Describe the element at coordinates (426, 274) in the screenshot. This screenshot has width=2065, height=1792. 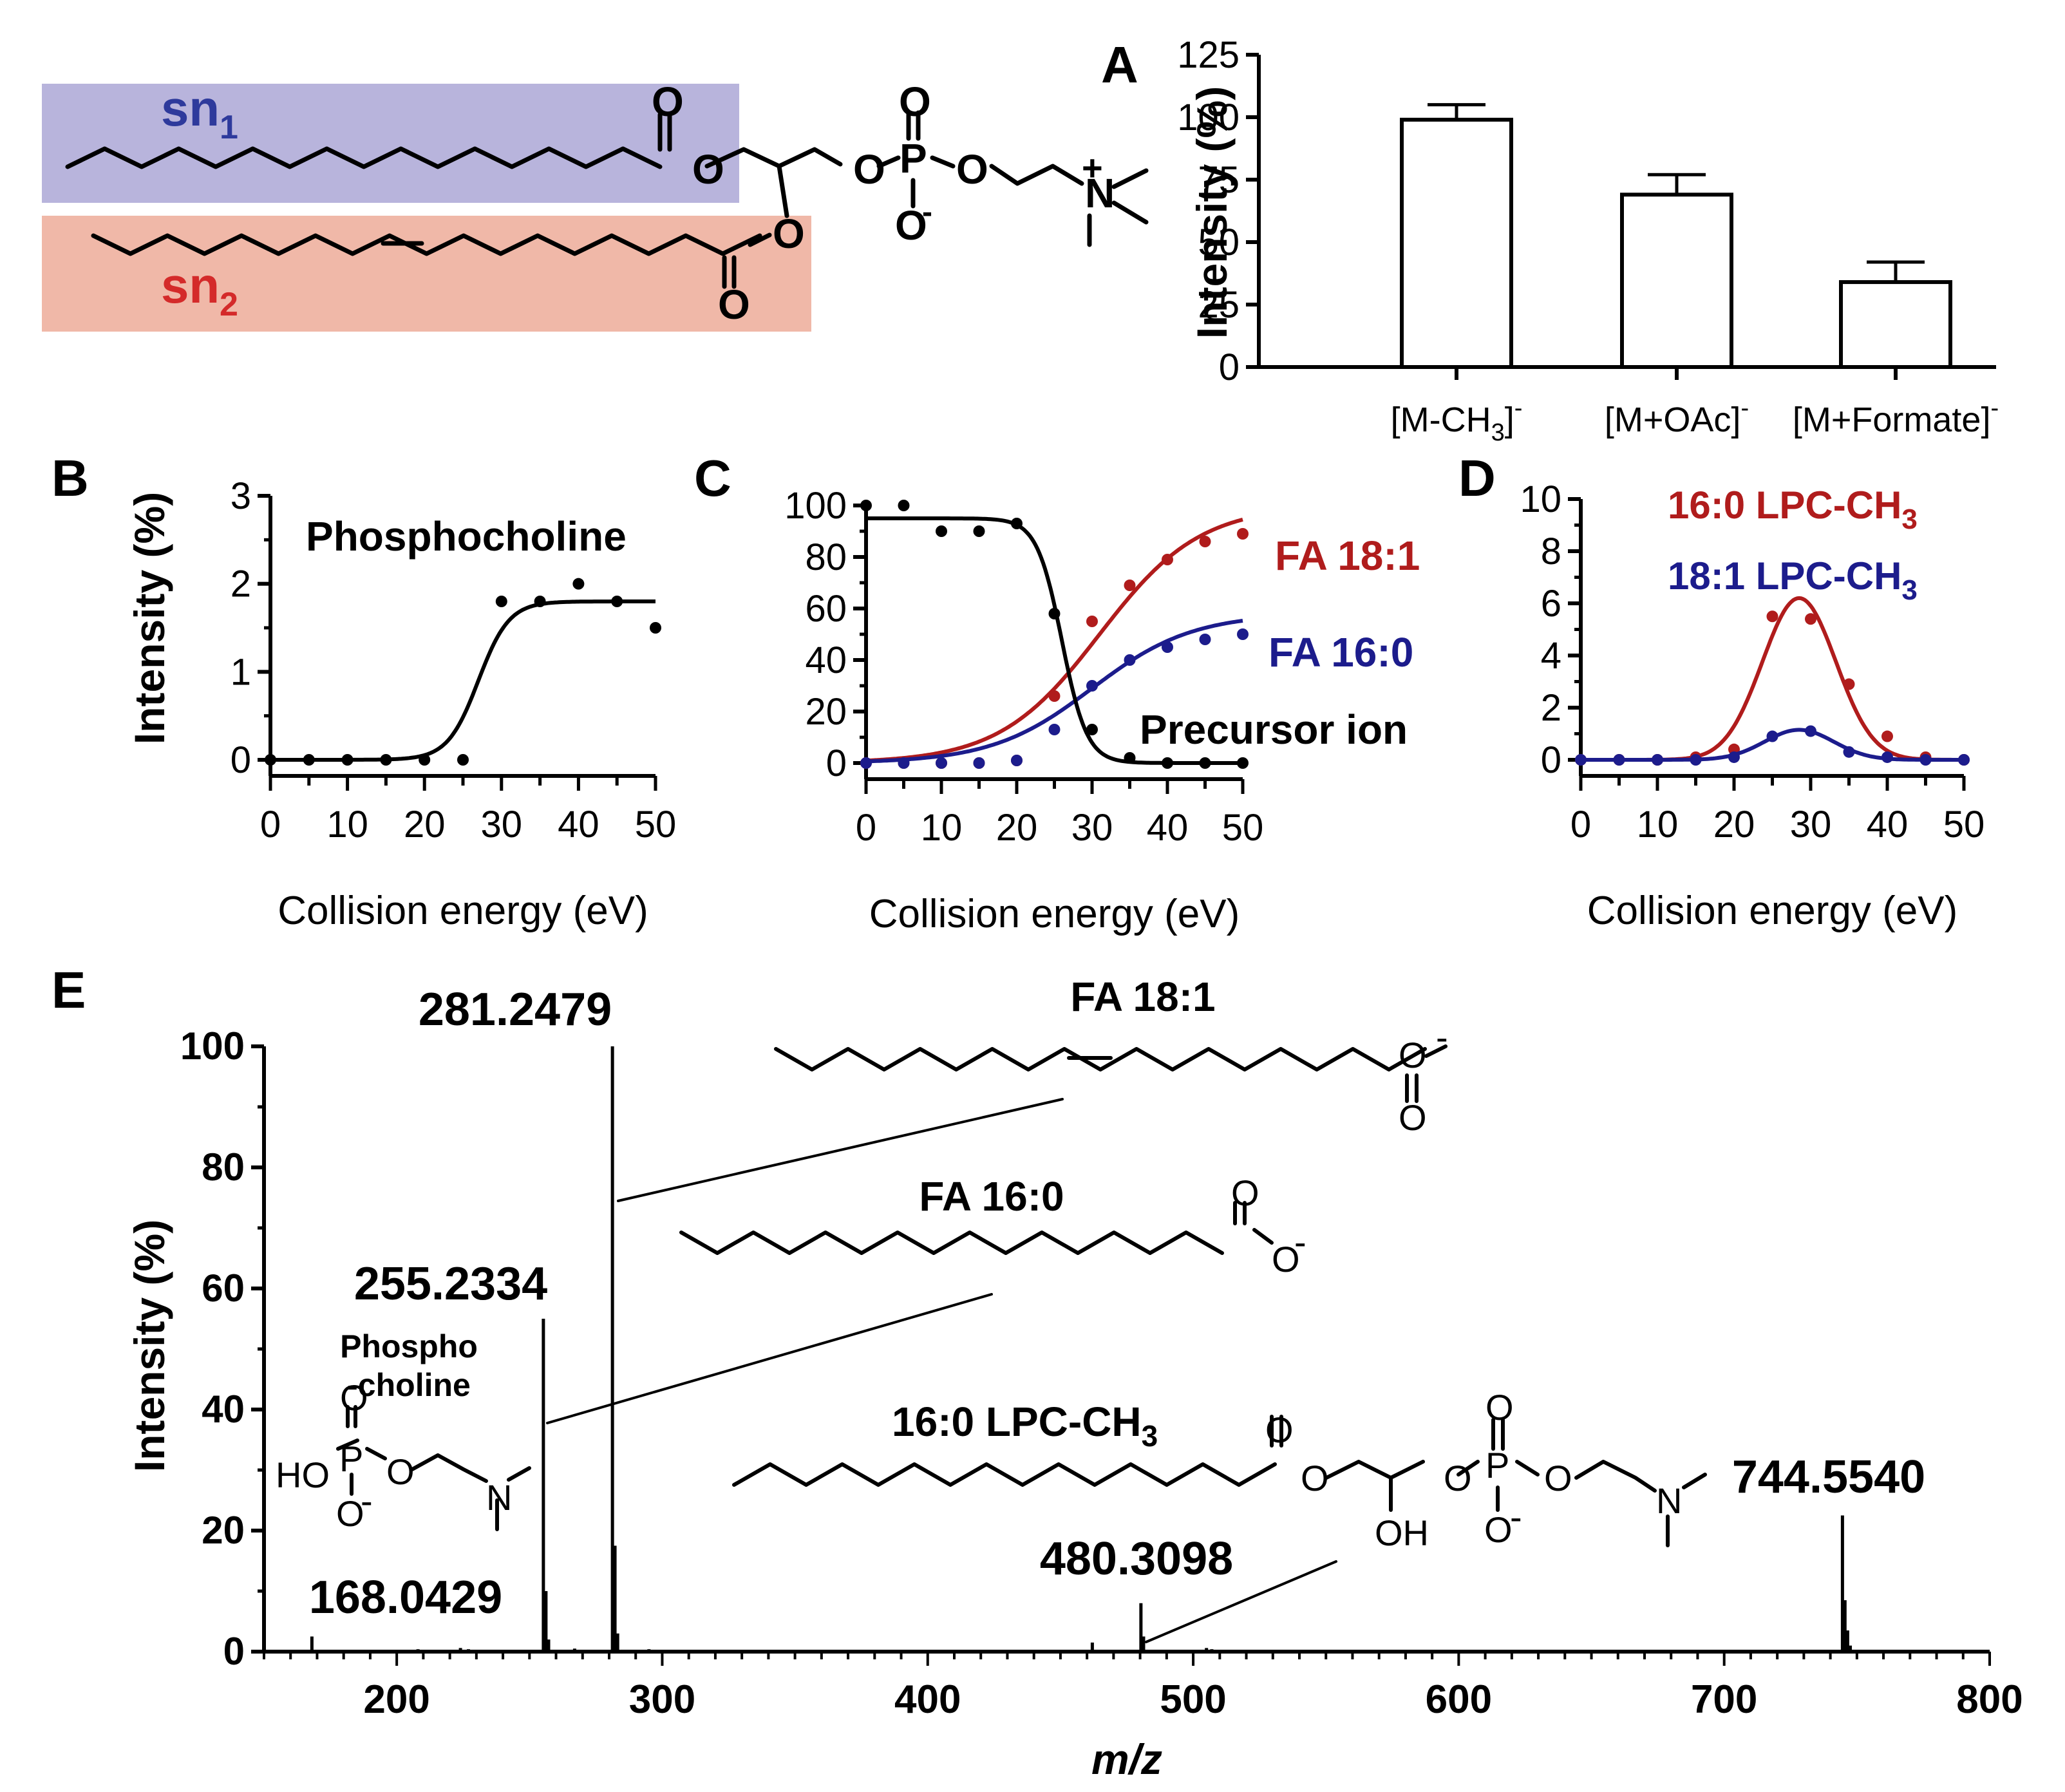
I see `sn2-highlight-box` at that location.